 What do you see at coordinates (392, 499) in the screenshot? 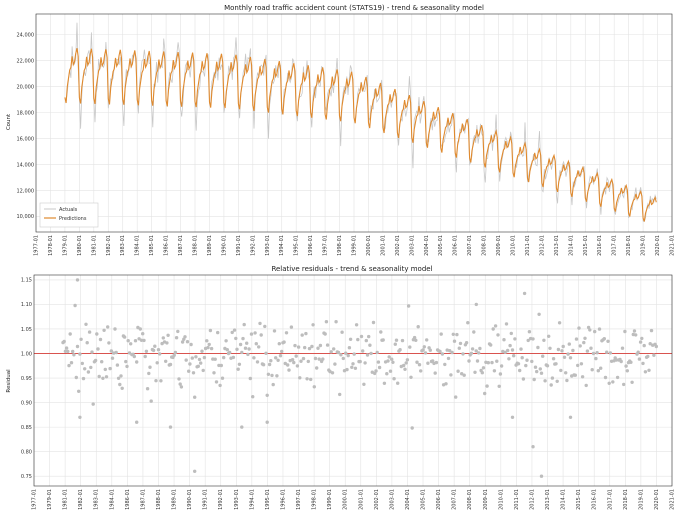
I see `residual-xtick-label: 2003-01` at bounding box center [392, 499].